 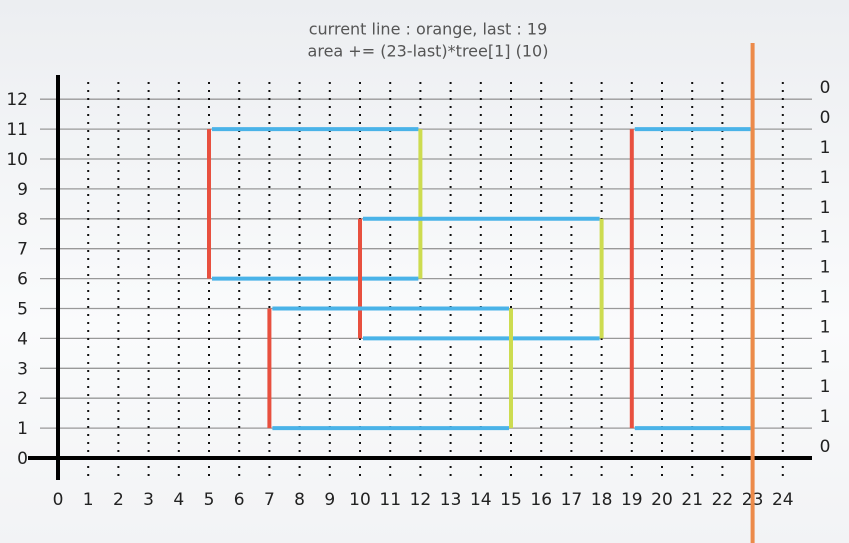 I want to click on x-tick-label: 8, so click(x=299, y=500).